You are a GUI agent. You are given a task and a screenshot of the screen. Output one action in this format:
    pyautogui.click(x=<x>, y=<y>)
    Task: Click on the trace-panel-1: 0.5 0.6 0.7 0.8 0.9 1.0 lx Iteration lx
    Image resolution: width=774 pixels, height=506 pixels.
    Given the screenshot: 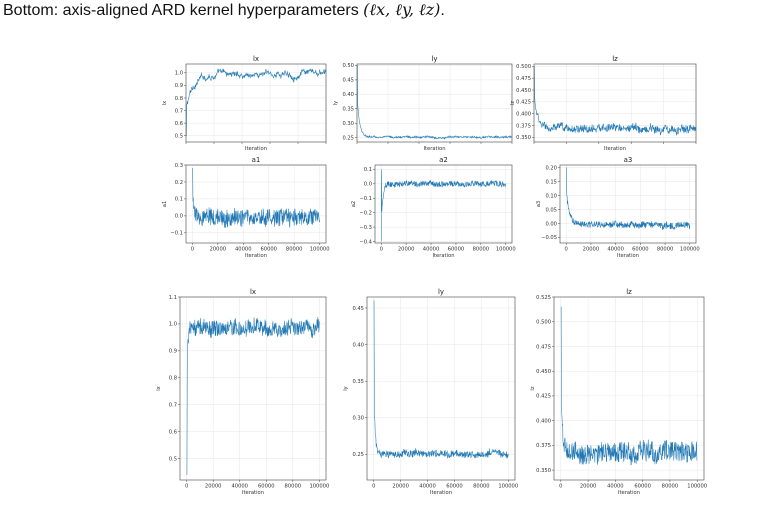 What is the action you would take?
    pyautogui.click(x=244, y=103)
    